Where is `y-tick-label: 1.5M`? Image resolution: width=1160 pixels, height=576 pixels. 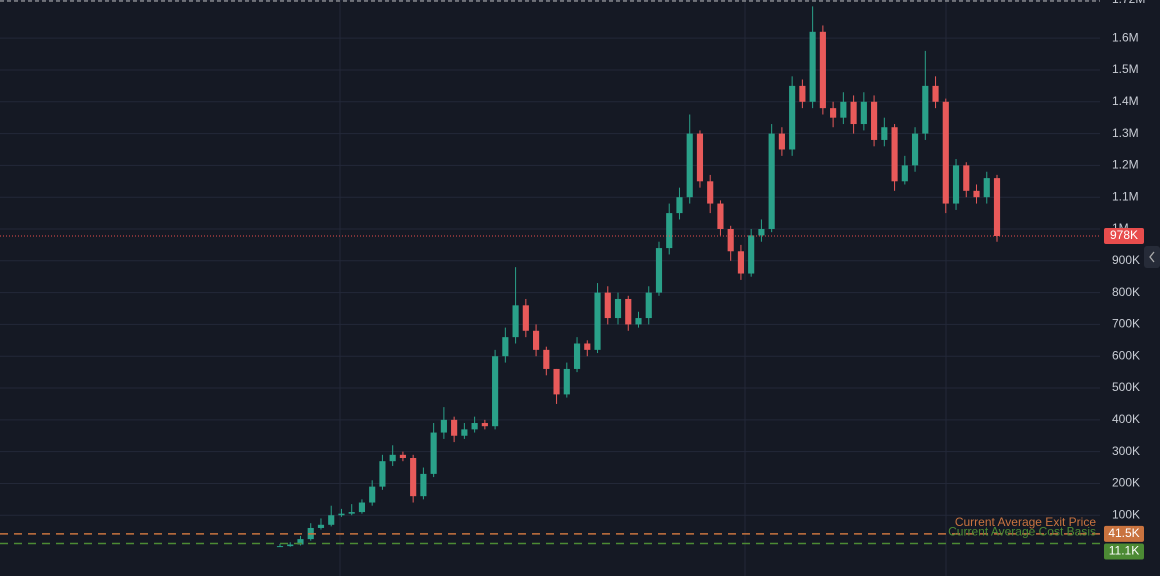 y-tick-label: 1.5M is located at coordinates (1125, 69).